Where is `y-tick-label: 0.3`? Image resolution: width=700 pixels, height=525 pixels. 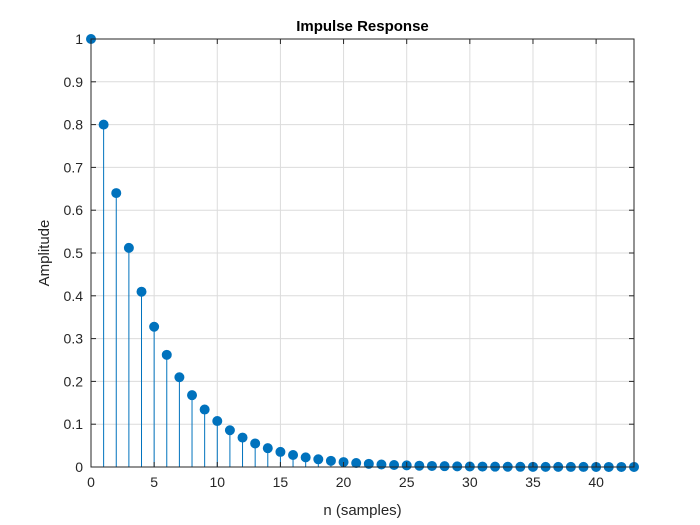
y-tick-label: 0.3 is located at coordinates (74, 339).